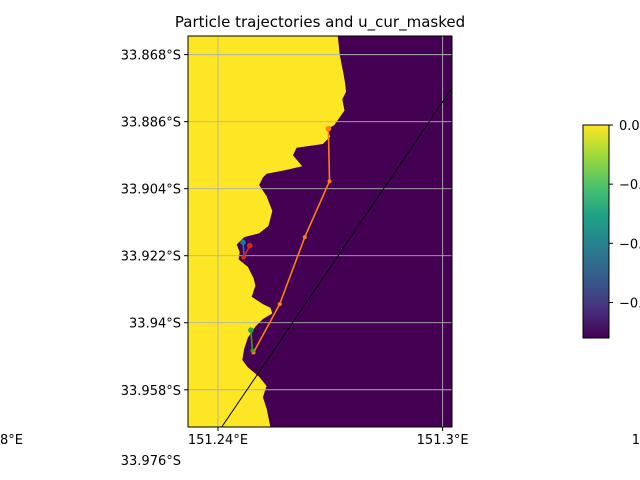 The height and width of the screenshot is (480, 640). Describe the element at coordinates (320, 437) in the screenshot. I see `x-axis-ticks: 151.24°E 151.3°E 8°E 1` at that location.